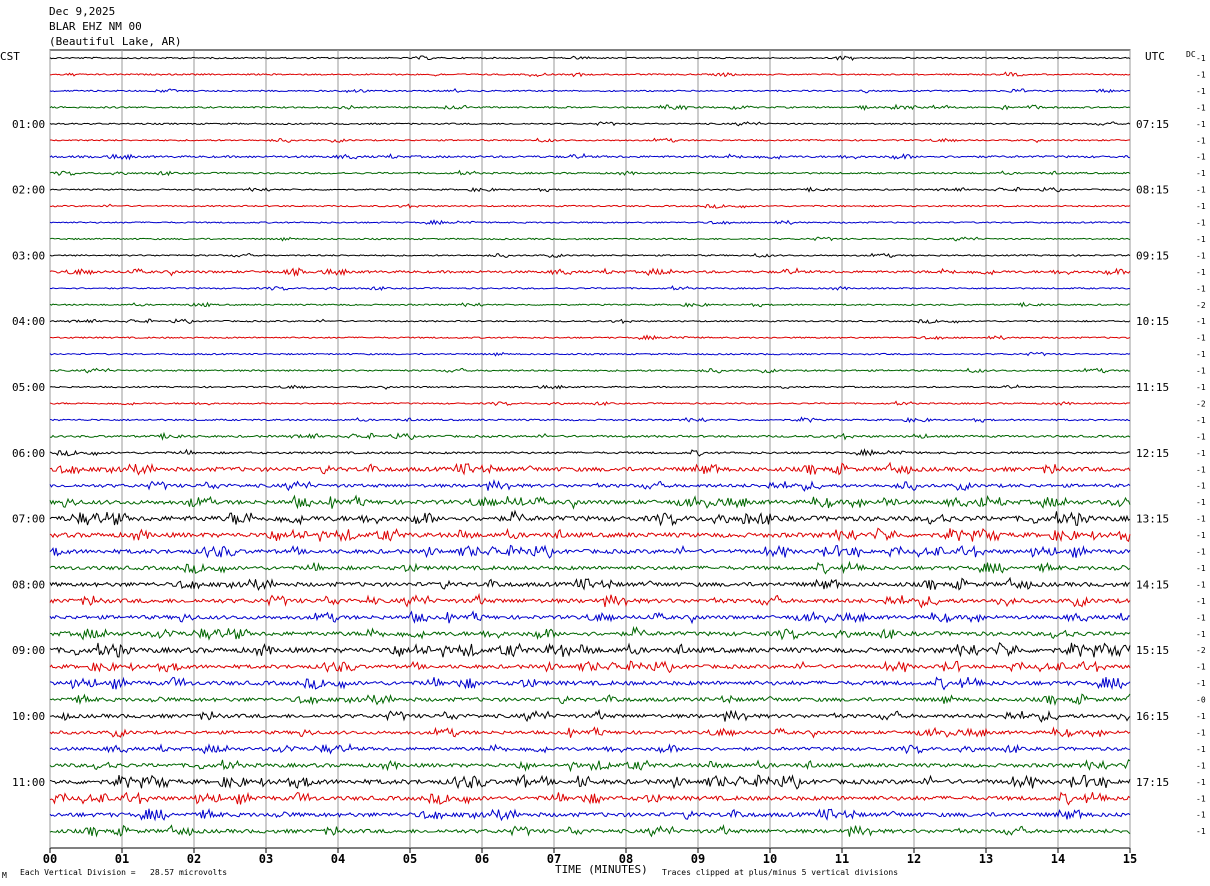 This screenshot has height=886, width=1210. Describe the element at coordinates (986, 859) in the screenshot. I see `x-tick-label: 13` at that location.